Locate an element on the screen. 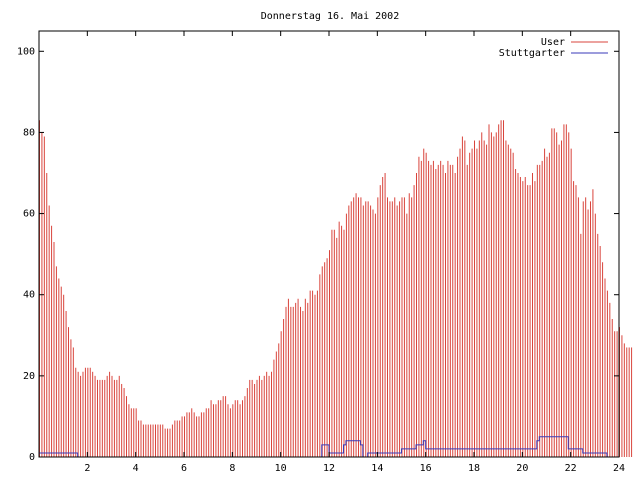 The height and width of the screenshot is (480, 640). legend-label-user: User is located at coordinates (553, 42).